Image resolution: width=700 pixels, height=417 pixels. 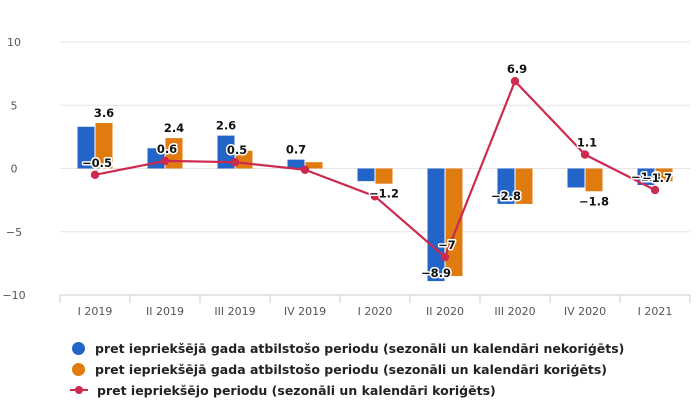 I want to click on data-label: −1.3, so click(x=646, y=177).